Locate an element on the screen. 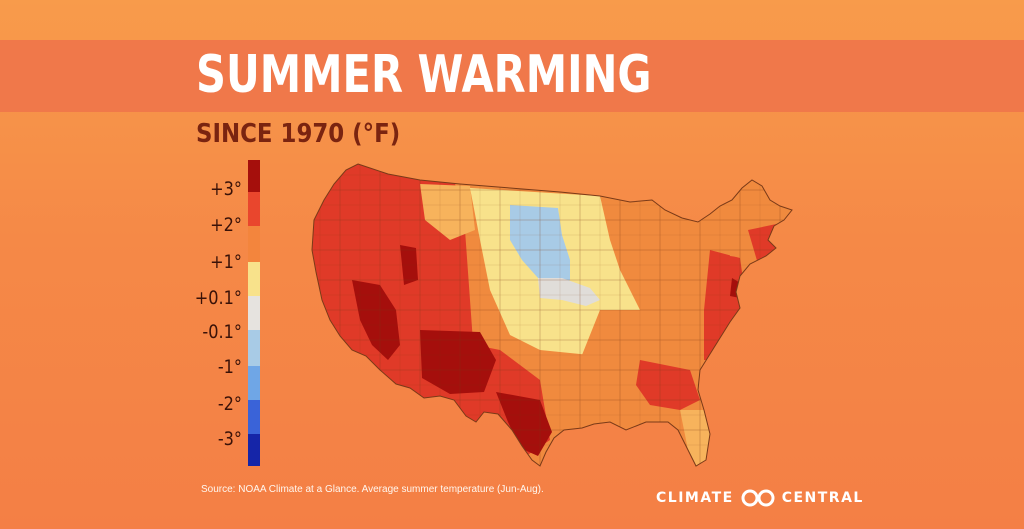 This screenshot has width=1024, height=529. linked-circles-icon is located at coordinates (758, 498).